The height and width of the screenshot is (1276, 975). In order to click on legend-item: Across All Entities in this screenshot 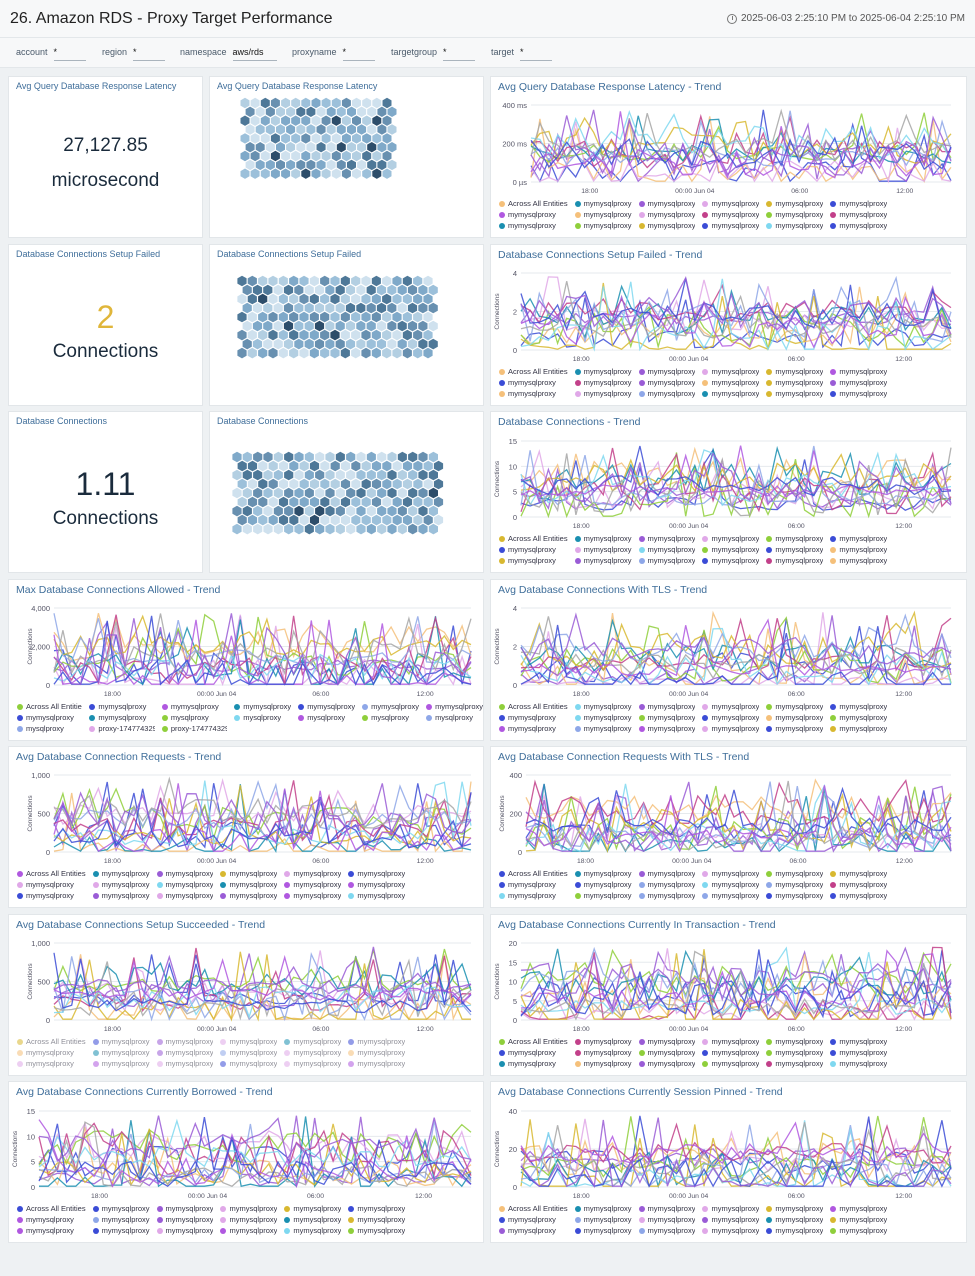, I will do `click(533, 1041)`.